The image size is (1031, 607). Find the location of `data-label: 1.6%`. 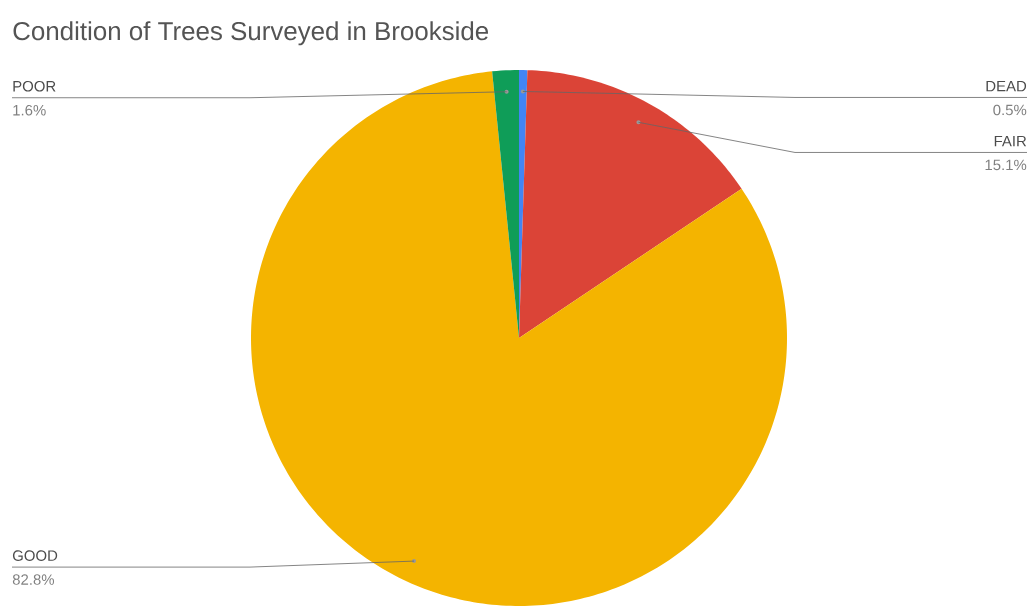

data-label: 1.6% is located at coordinates (29, 110).